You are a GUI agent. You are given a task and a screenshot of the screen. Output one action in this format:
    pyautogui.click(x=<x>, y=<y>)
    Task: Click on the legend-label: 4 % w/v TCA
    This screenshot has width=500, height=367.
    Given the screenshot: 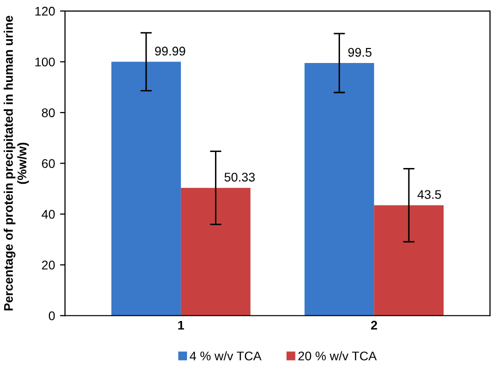 What is the action you would take?
    pyautogui.click(x=226, y=355)
    